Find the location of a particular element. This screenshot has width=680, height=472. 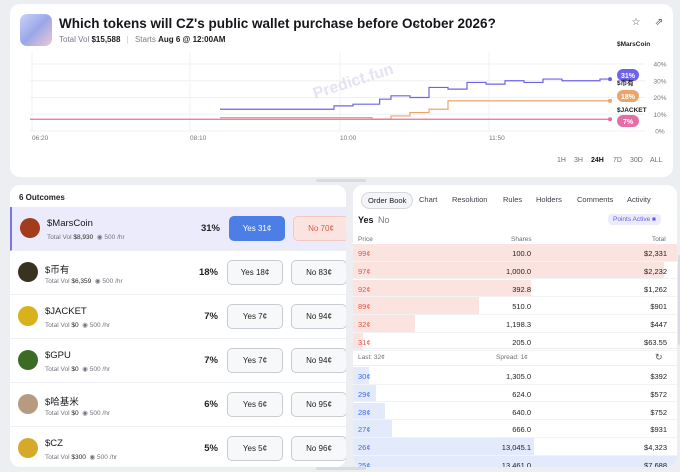

ask-row: 99¢ 100.0 $2,331 is located at coordinates (515, 253).